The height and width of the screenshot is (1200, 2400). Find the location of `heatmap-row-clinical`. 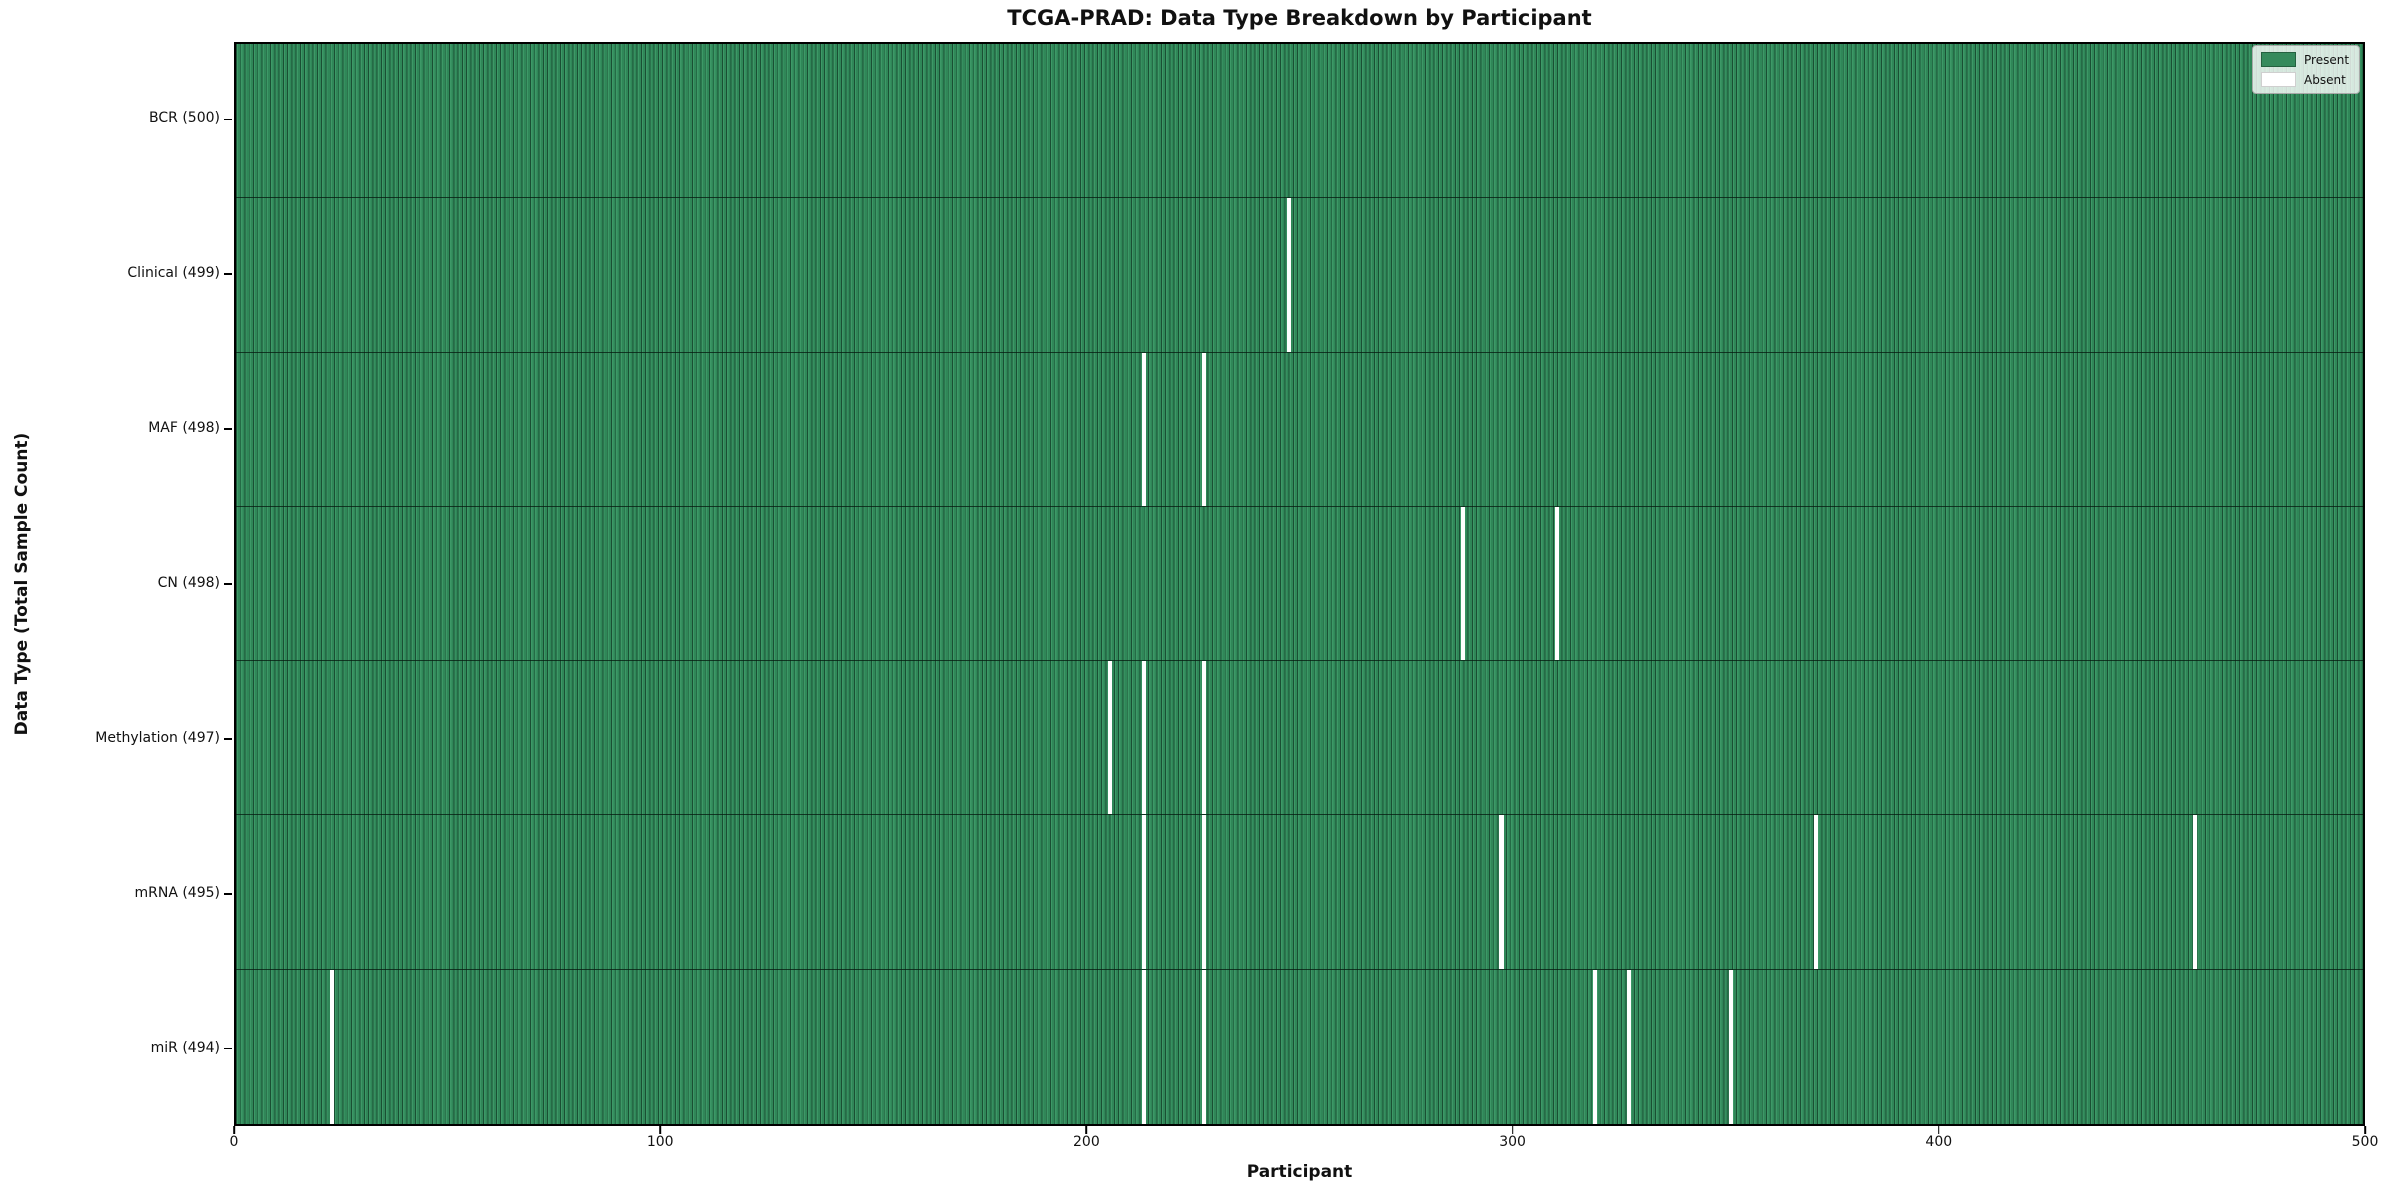

heatmap-row-clinical is located at coordinates (1299, 275).